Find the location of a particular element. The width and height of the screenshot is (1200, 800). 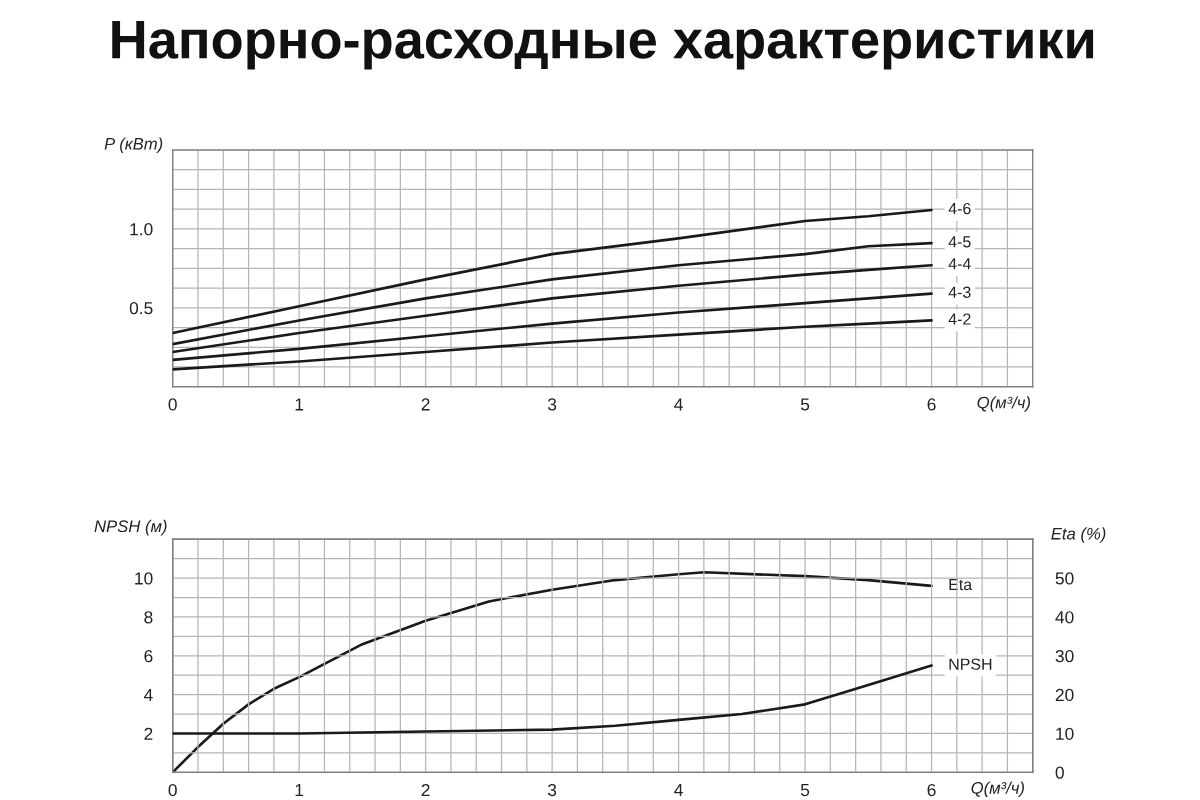

series-label: 4-2 is located at coordinates (959, 319).